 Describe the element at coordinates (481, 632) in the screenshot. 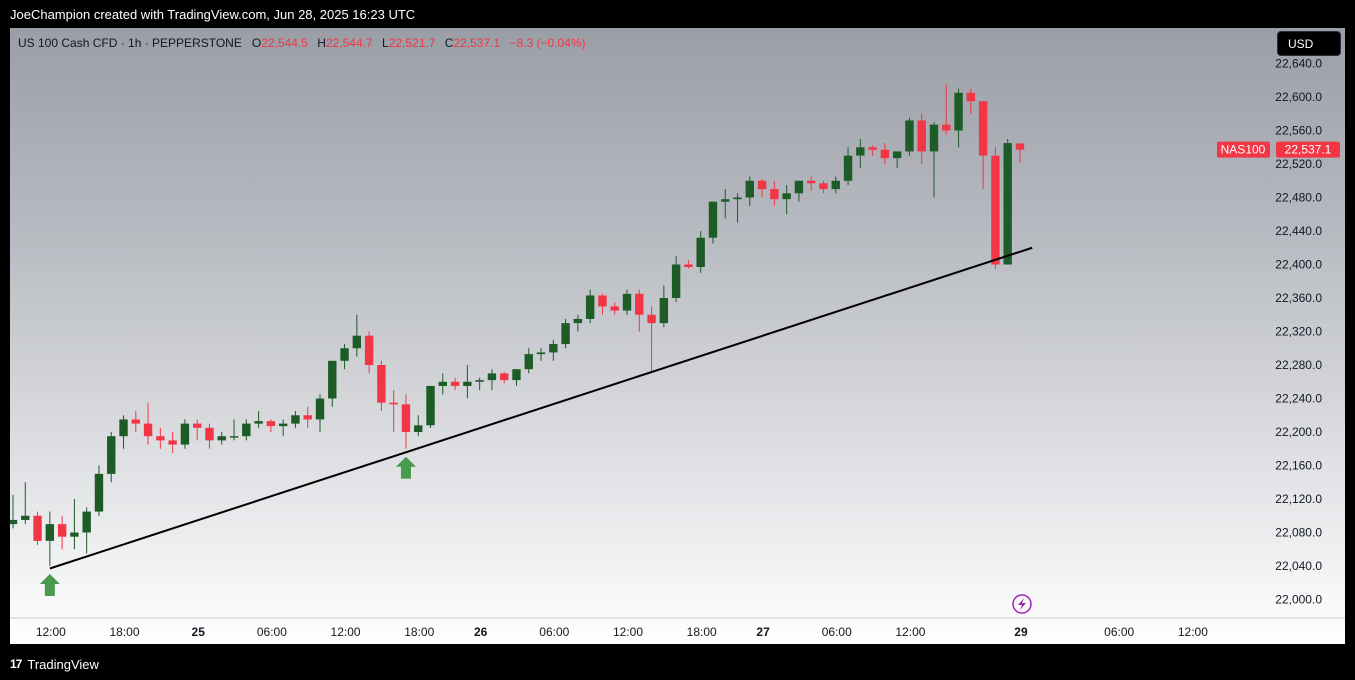

I see `time-axis-label: 26` at that location.